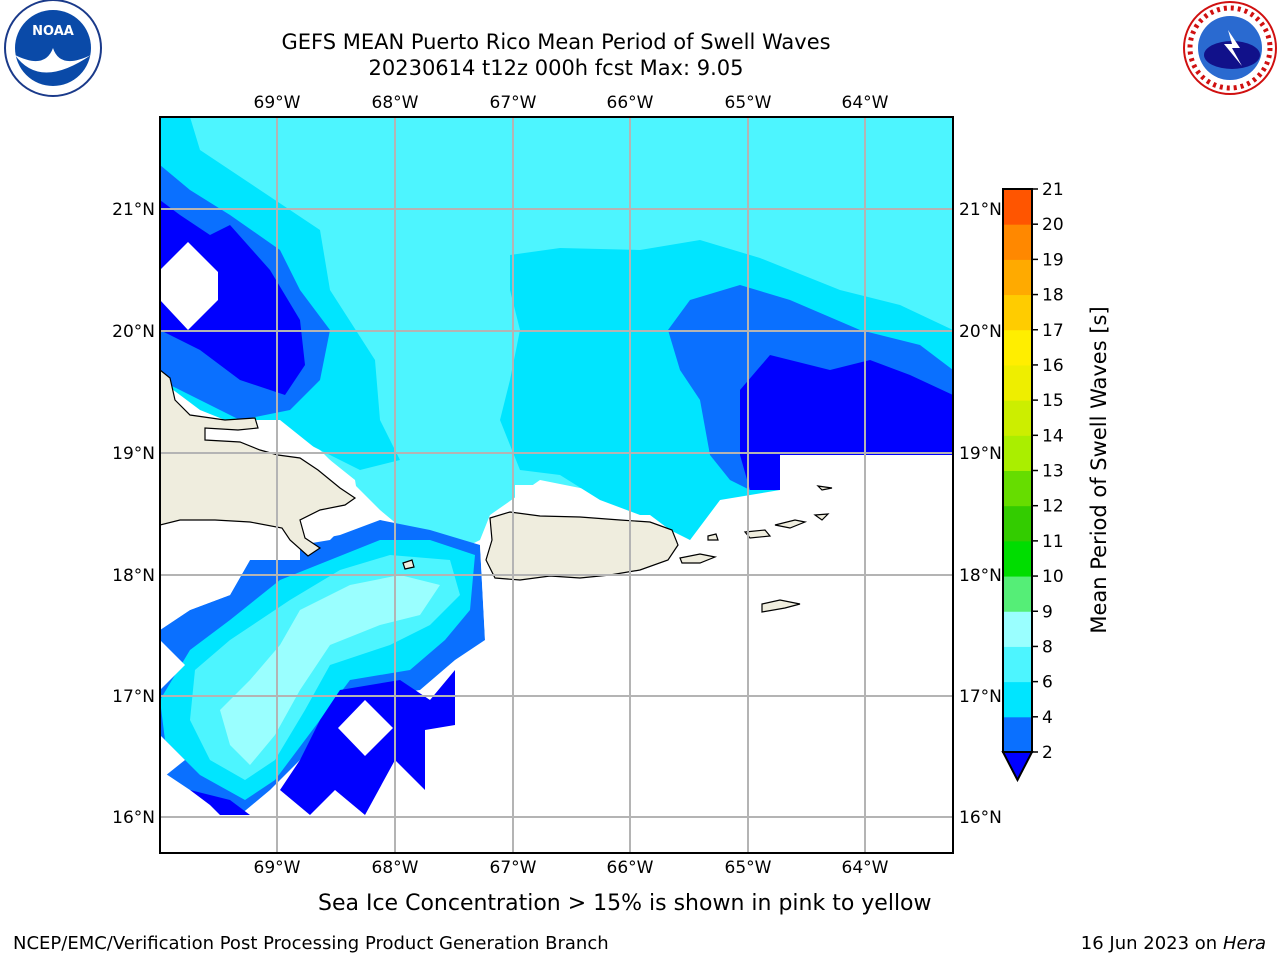 The width and height of the screenshot is (1280, 960). I want to click on lat-label-right: 21°N, so click(980, 210).